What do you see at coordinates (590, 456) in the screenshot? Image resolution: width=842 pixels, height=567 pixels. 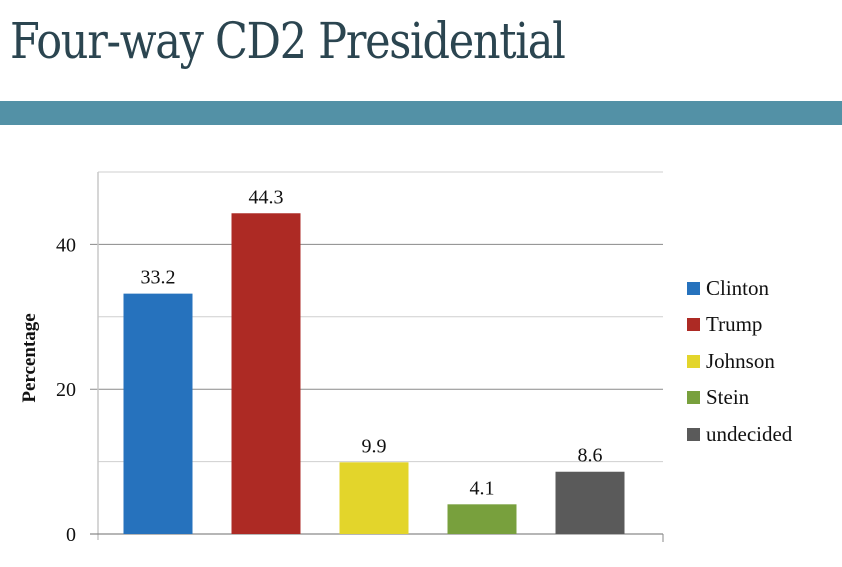 I see `value-label-undecided: 8.6` at bounding box center [590, 456].